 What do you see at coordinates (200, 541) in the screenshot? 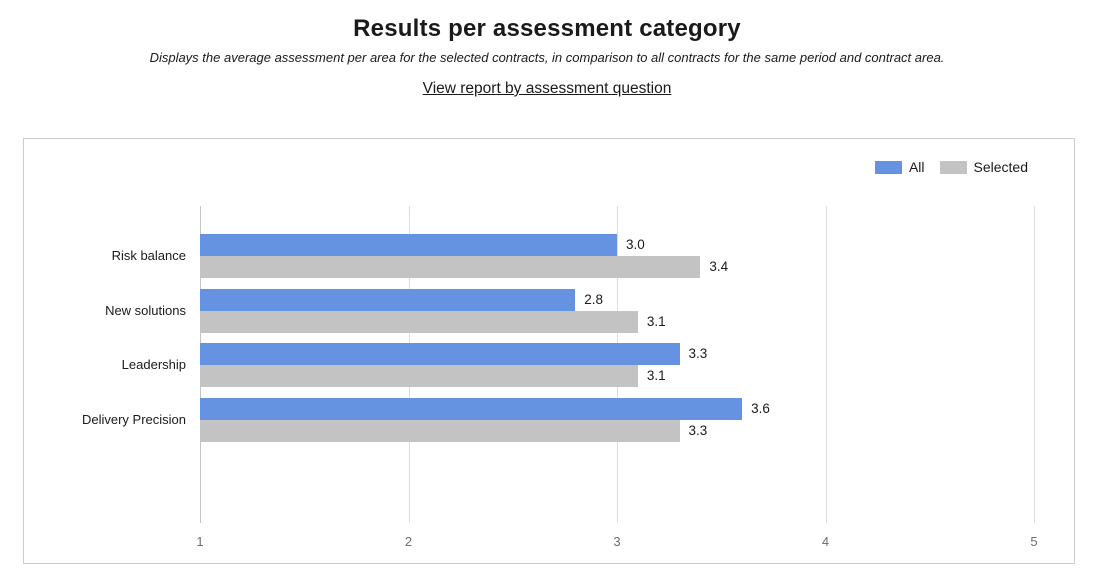
I see `x-axis-tick-label: 1` at bounding box center [200, 541].